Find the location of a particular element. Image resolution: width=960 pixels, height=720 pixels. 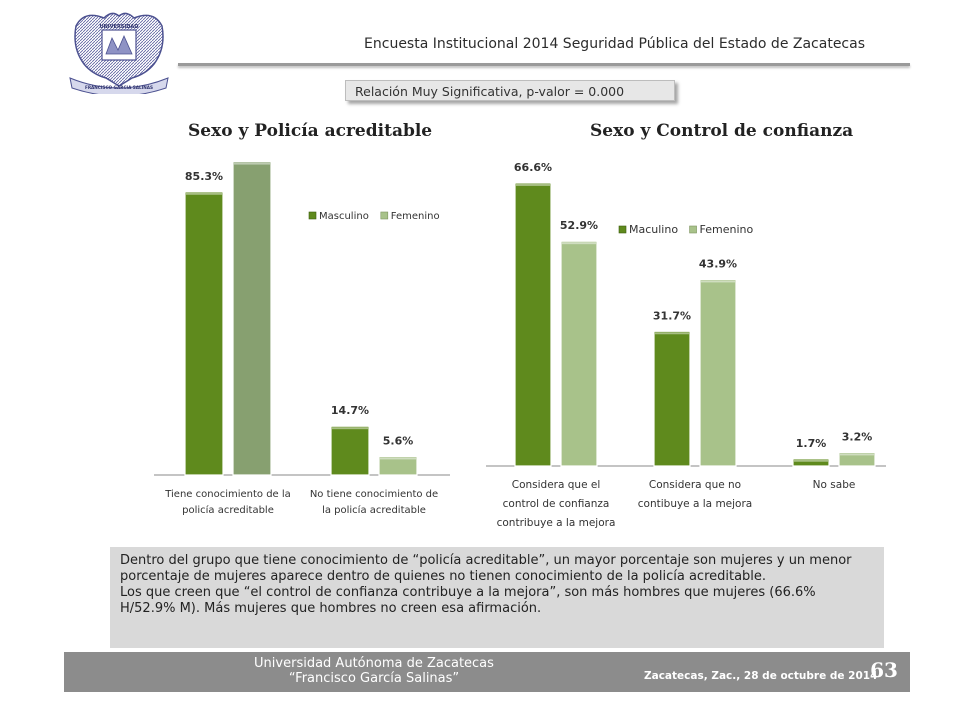

page-number: 63 is located at coordinates (884, 670).